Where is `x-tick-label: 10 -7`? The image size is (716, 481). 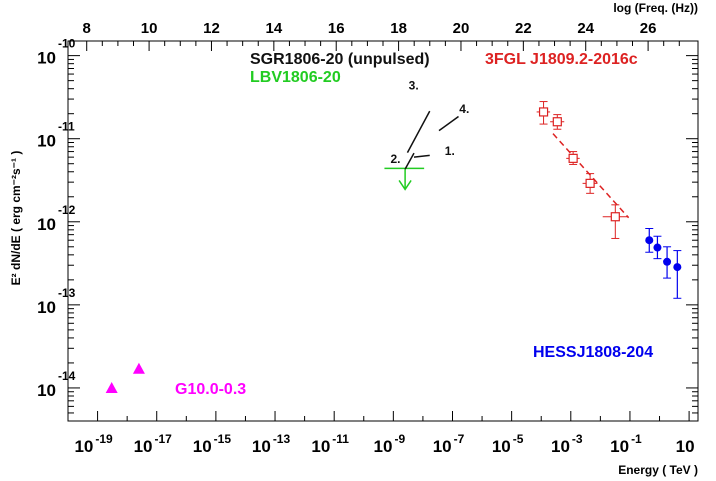
x-tick-label: 10 -7 is located at coordinates (449, 444).